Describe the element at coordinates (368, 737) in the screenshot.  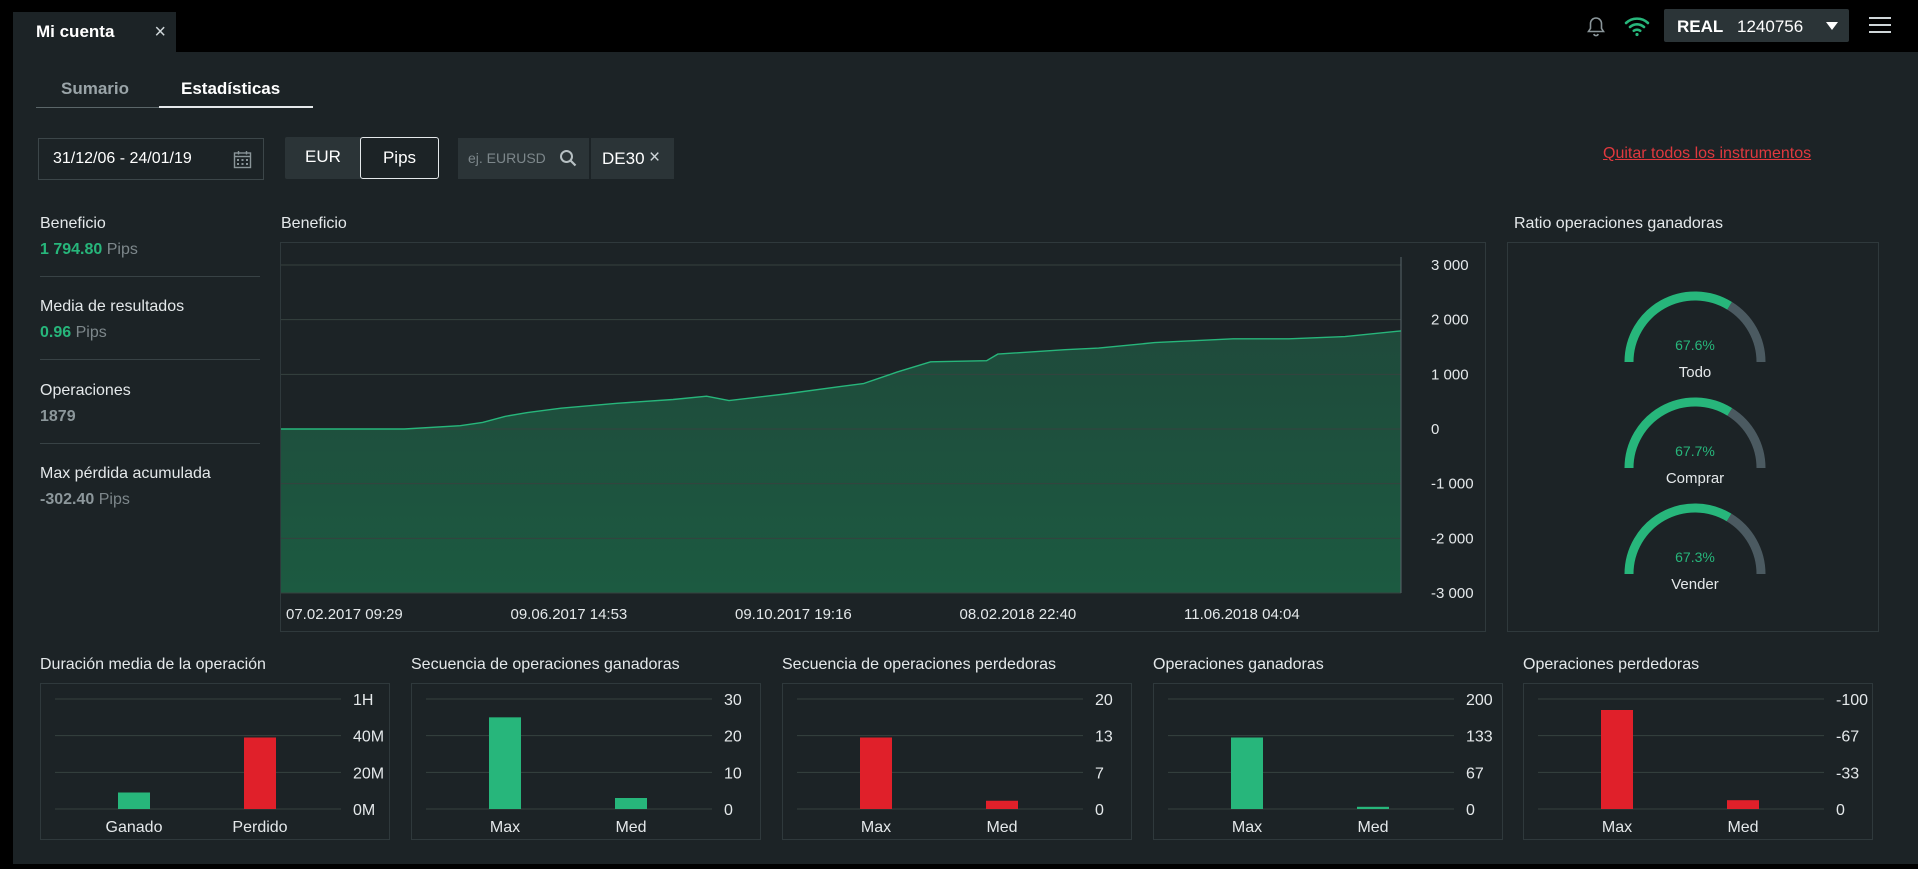
I see `y-tick-label: 40M` at that location.